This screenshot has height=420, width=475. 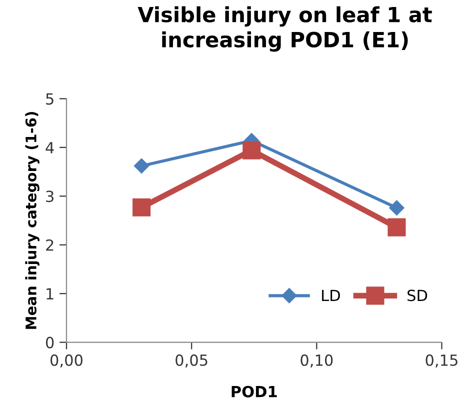 What do you see at coordinates (331, 296) in the screenshot?
I see `legend-label: LD` at bounding box center [331, 296].